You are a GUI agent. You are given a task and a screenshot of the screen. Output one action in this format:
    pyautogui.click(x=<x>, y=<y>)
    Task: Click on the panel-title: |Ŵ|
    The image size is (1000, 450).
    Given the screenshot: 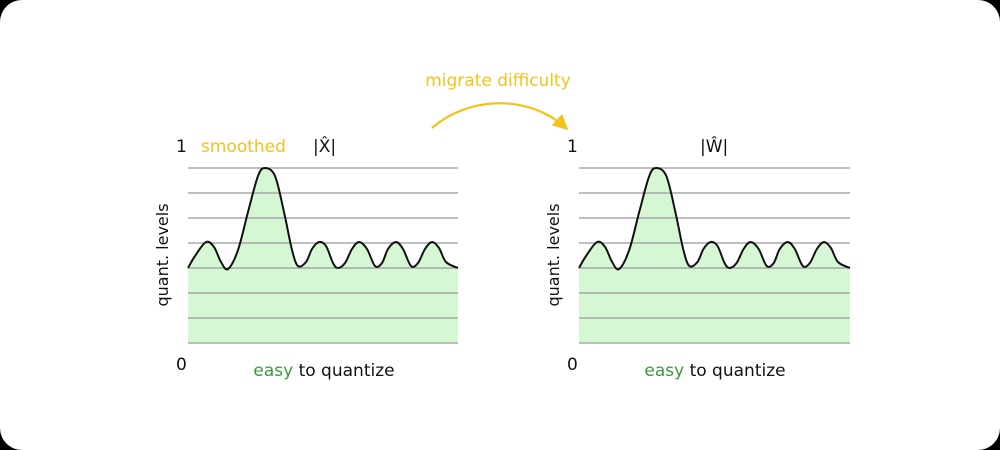 What is the action you would take?
    pyautogui.click(x=714, y=146)
    